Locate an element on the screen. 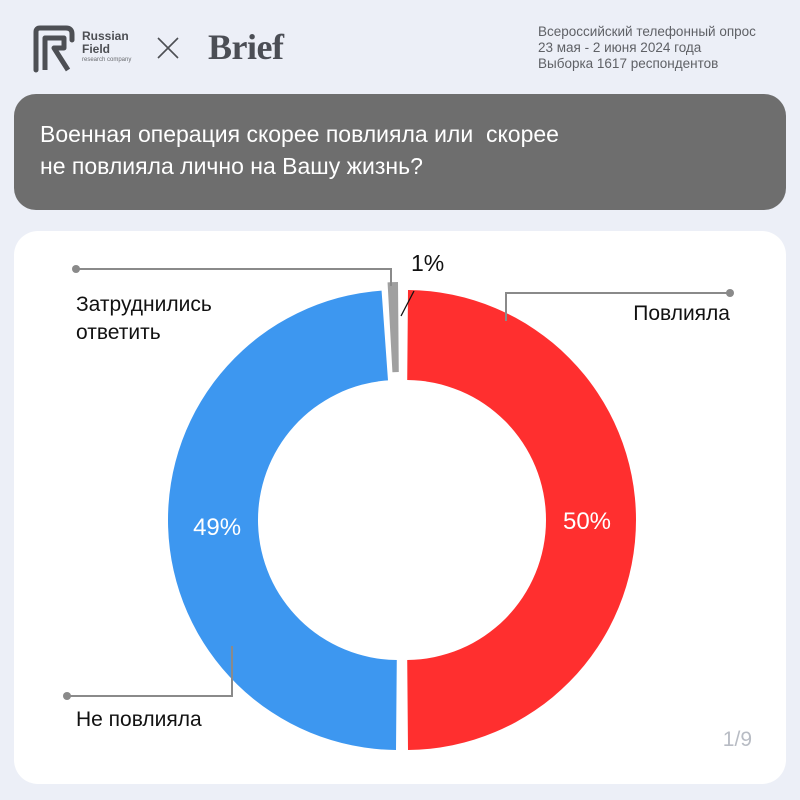  value-label: 1% is located at coordinates (427, 263).